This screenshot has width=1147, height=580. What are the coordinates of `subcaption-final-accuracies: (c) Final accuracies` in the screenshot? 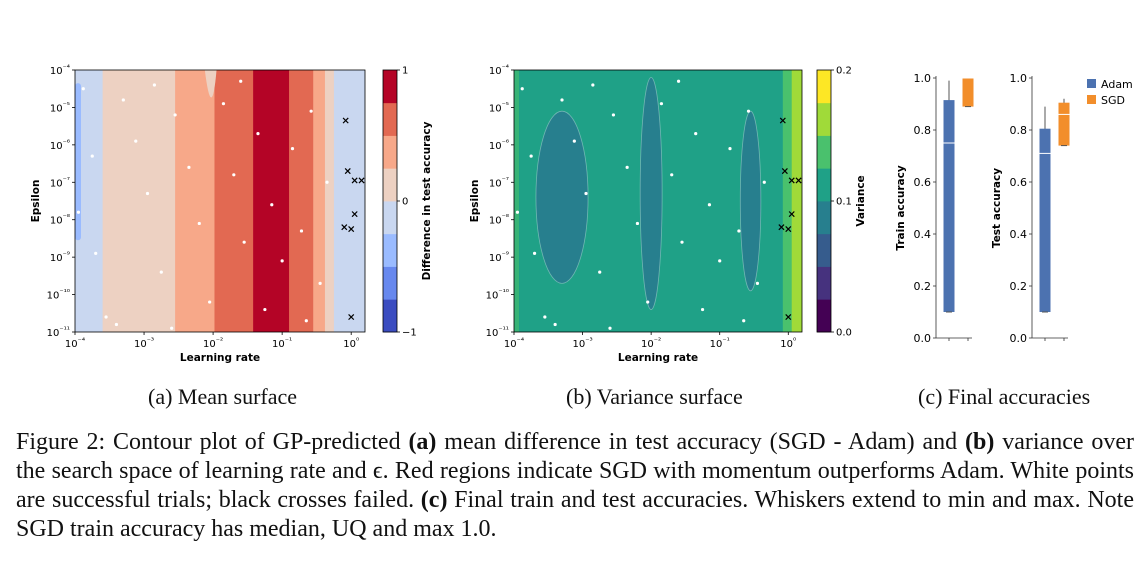 It's located at (1004, 396).